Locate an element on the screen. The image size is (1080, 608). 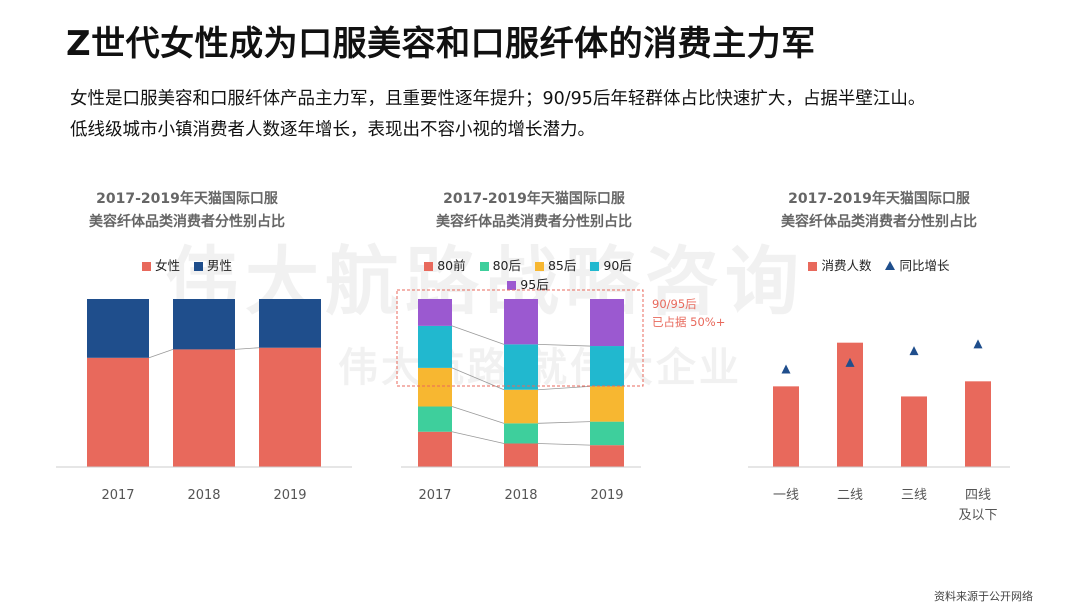
legend-item-85: 85后 is located at coordinates (555, 264).